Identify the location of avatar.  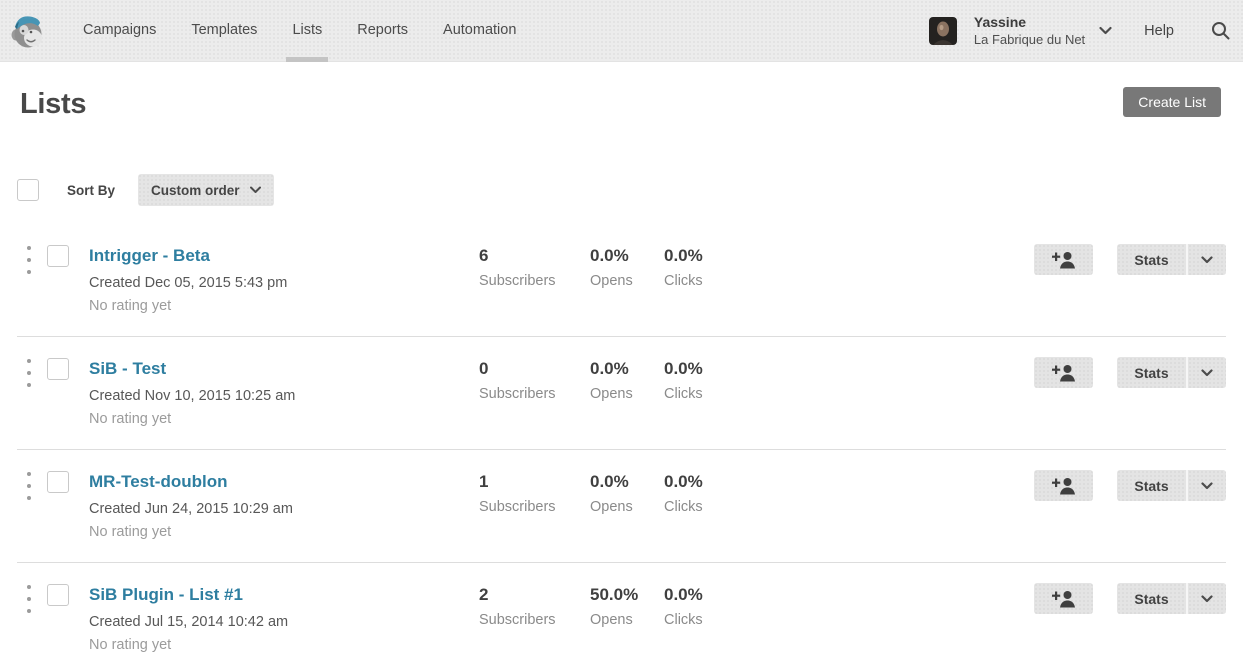
(942, 30).